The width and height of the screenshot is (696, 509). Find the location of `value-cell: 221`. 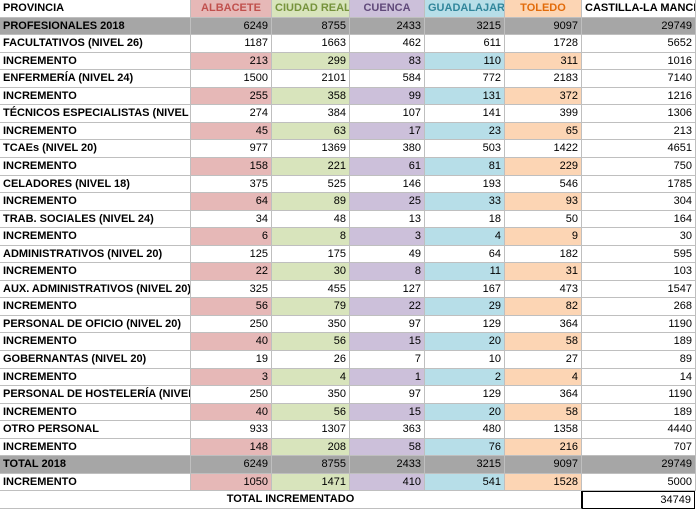

value-cell: 221 is located at coordinates (311, 166).